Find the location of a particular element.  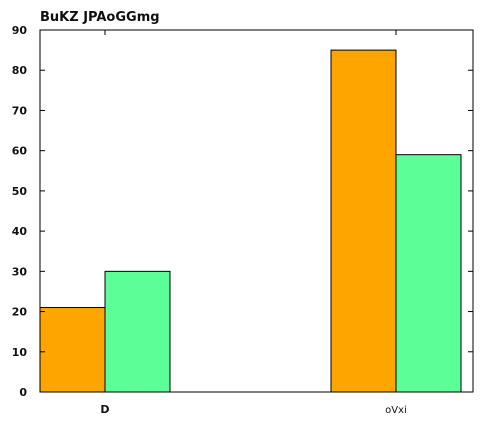

y-tick-label: 30 is located at coordinates (20, 271).